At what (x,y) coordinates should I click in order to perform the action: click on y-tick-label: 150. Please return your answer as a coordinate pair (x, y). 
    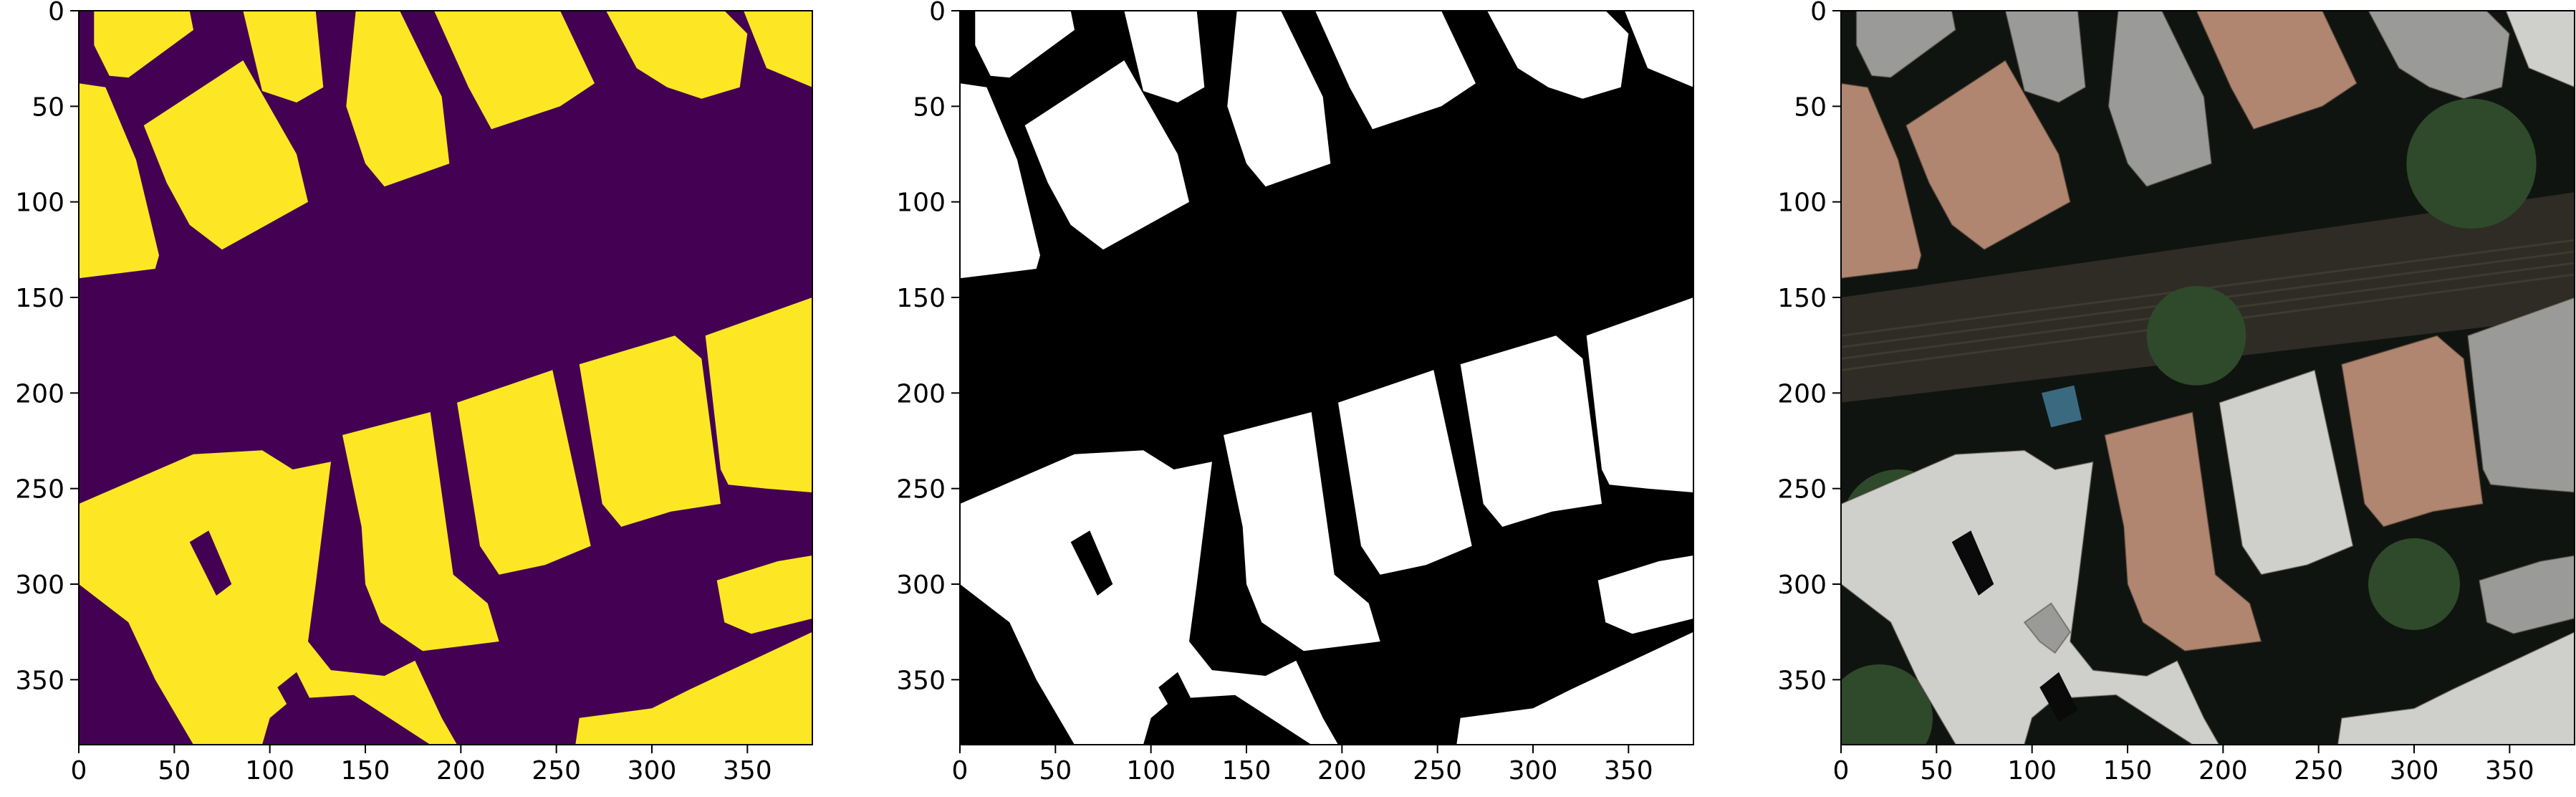
    Looking at the image, I should click on (1802, 298).